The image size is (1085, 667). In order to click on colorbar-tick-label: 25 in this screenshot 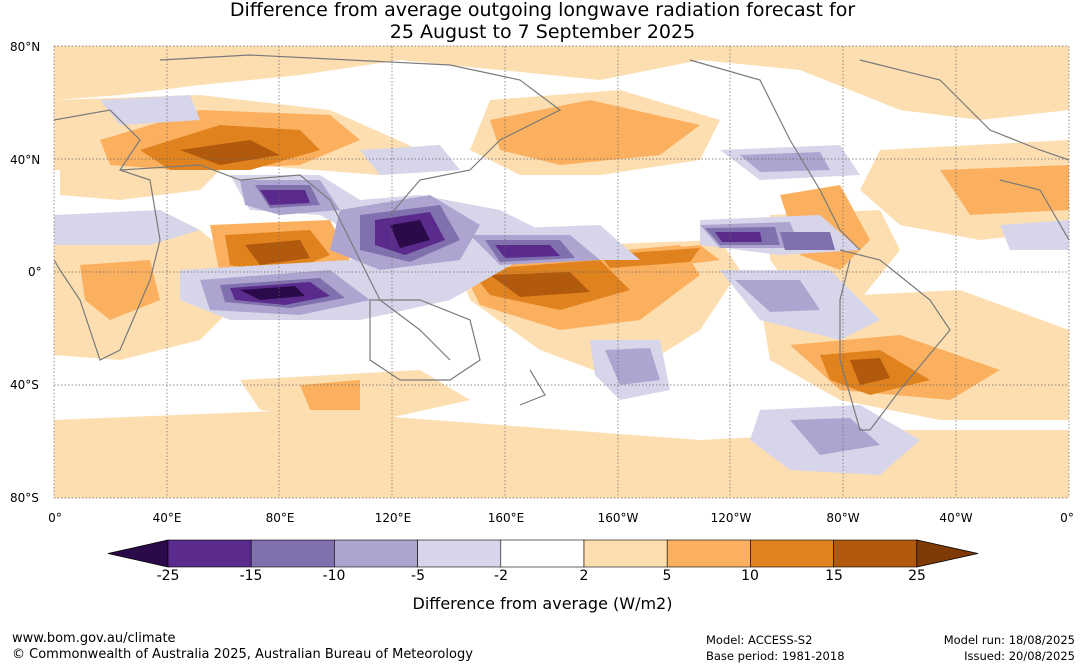, I will do `click(917, 576)`.